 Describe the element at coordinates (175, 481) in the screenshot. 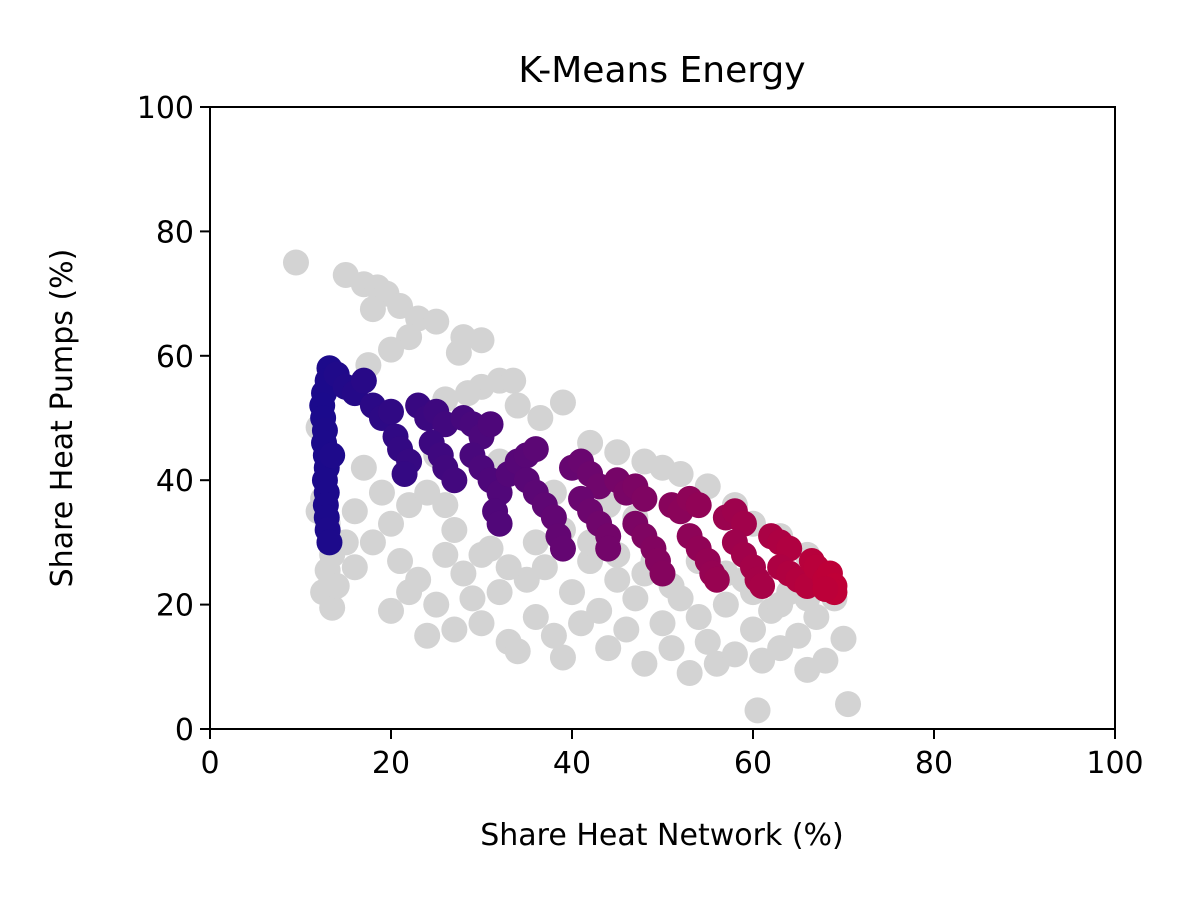

I see `y-tick-label: 40` at that location.